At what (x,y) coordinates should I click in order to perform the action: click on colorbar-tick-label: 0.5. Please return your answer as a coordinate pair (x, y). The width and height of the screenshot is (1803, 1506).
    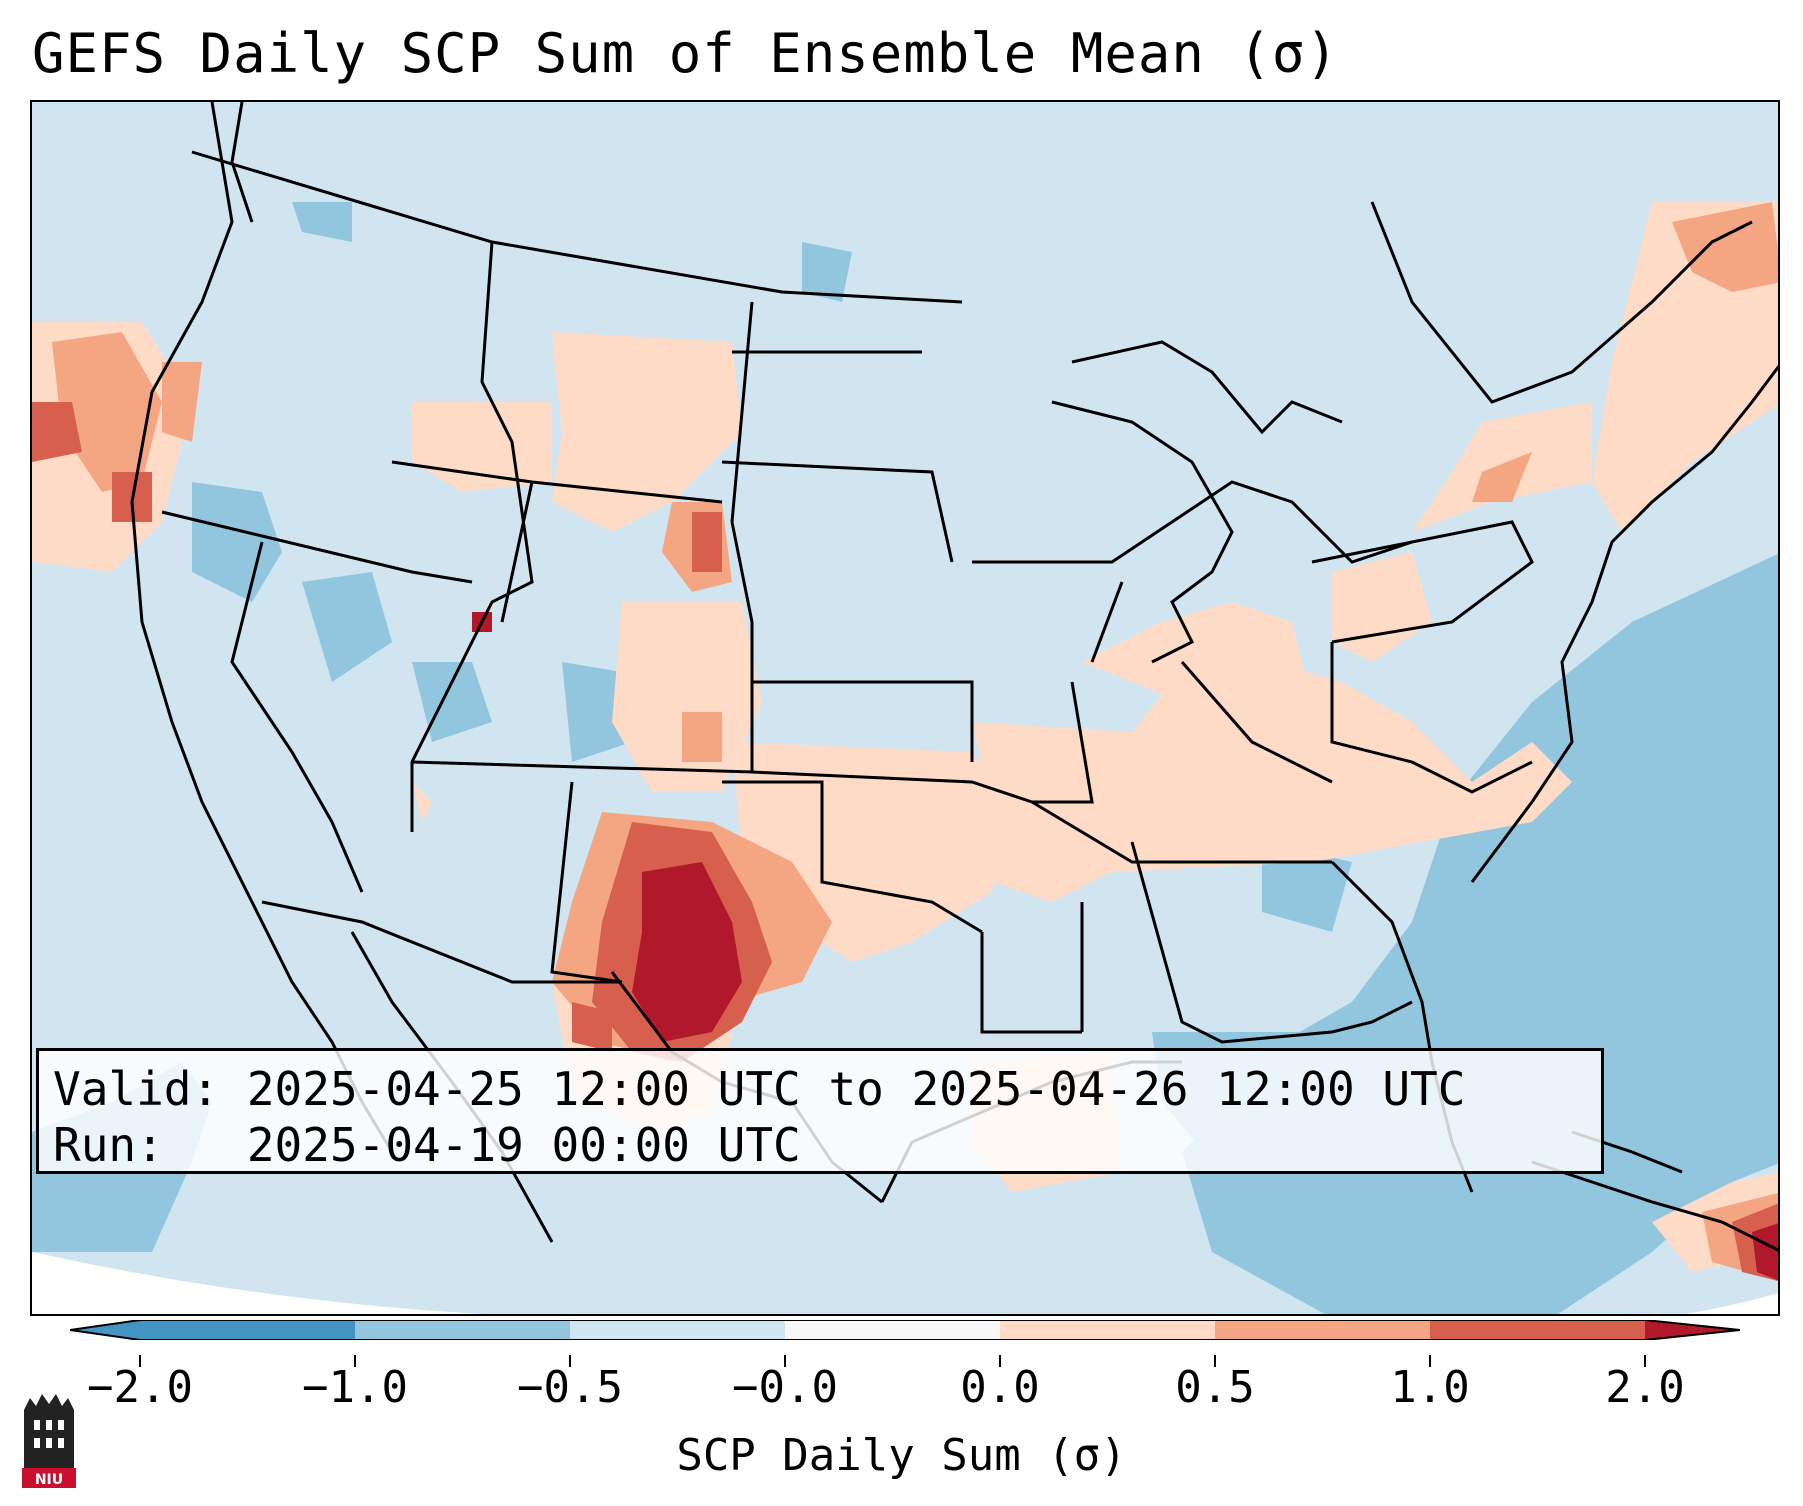
    Looking at the image, I should click on (1215, 1387).